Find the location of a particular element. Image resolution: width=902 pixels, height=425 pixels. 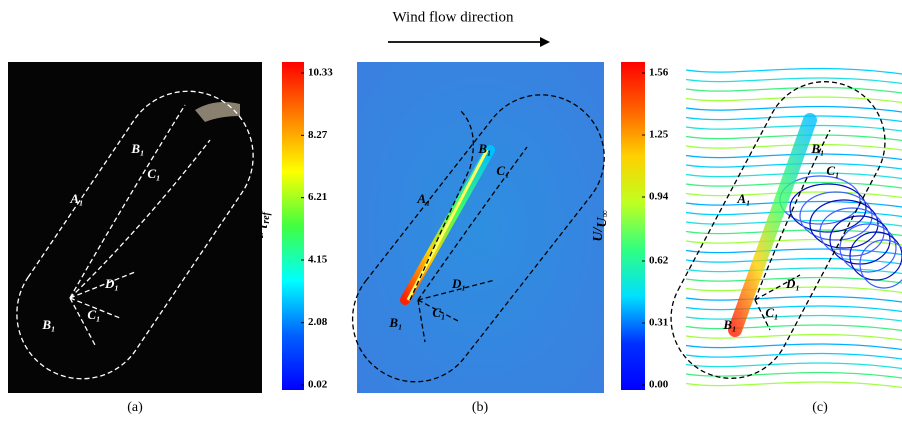

colorbar: 10.338.276.214.152.080.02τ/τref is located at coordinates (292, 226).